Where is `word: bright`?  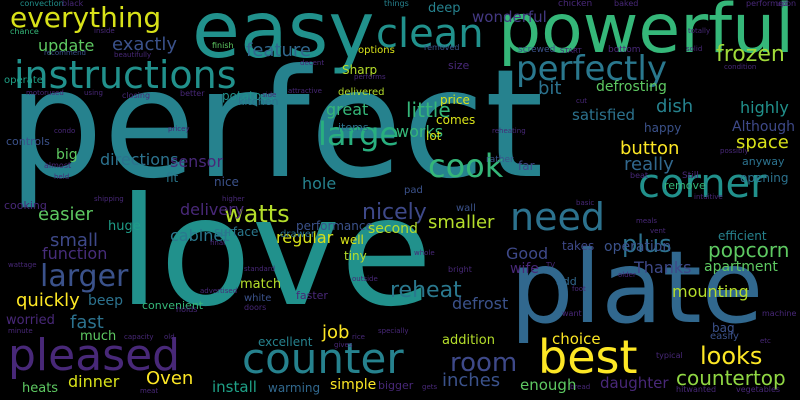
word: bright is located at coordinates (460, 269).